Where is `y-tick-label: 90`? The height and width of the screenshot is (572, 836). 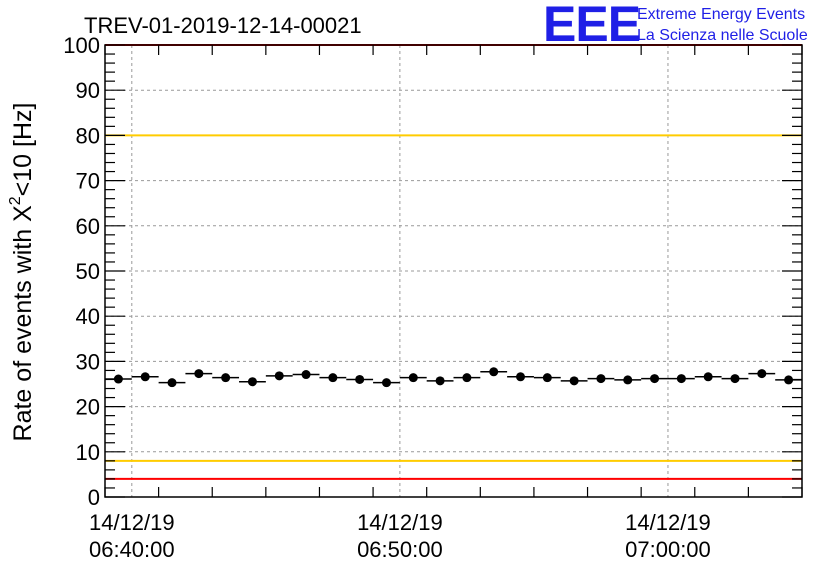
y-tick-label: 90 is located at coordinates (88, 90).